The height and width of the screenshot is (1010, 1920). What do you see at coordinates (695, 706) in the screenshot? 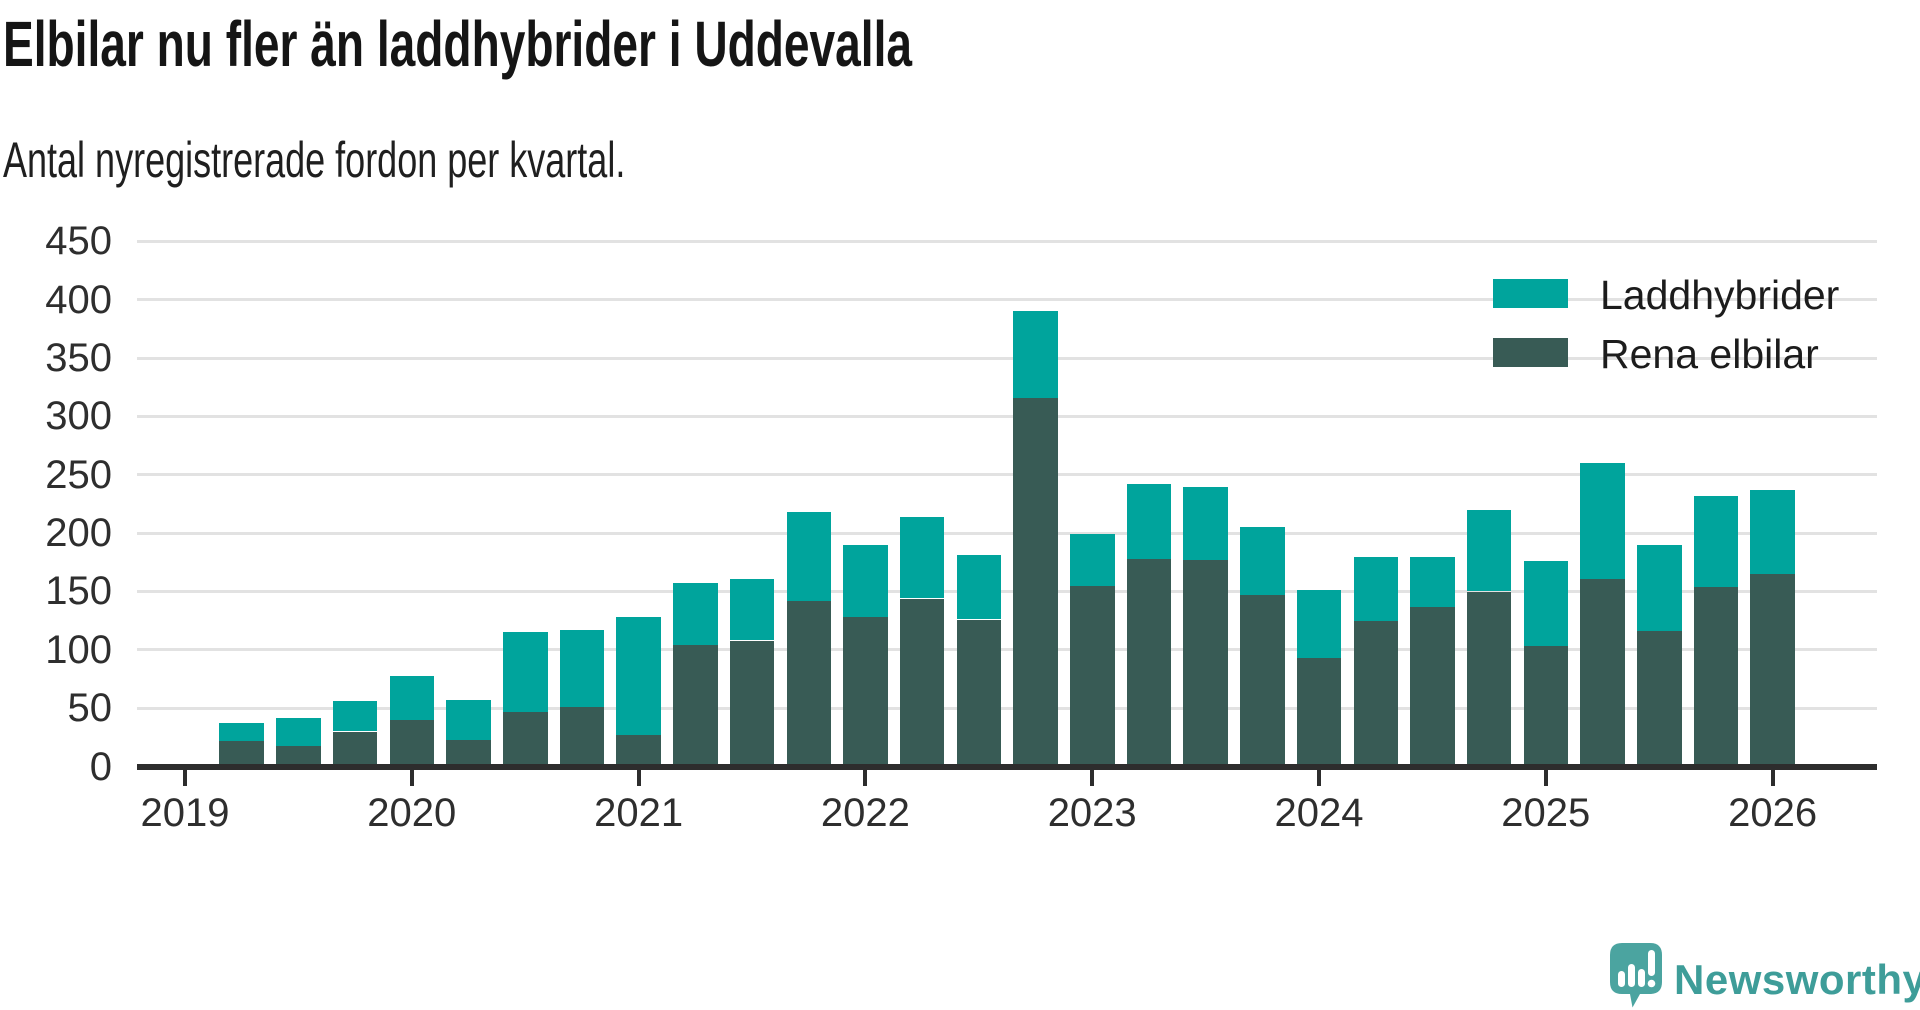
I see `bar-segment-rena-elbilar-2021-q2` at bounding box center [695, 706].